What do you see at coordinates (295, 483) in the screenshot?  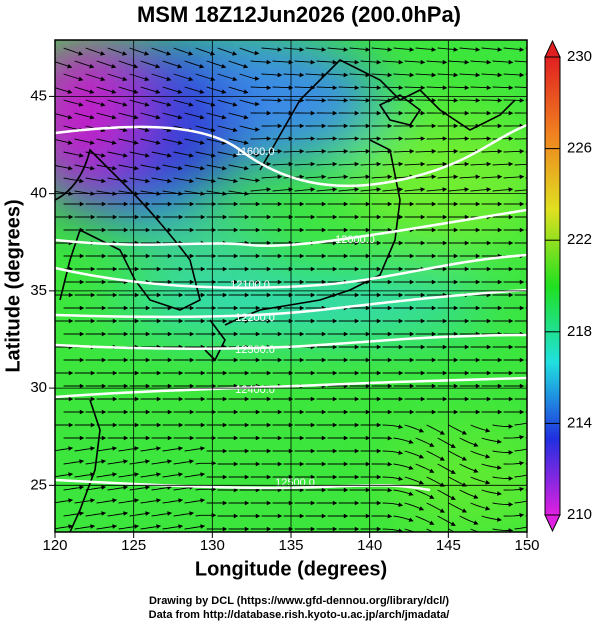 I see `contour-label: 12500.0` at bounding box center [295, 483].